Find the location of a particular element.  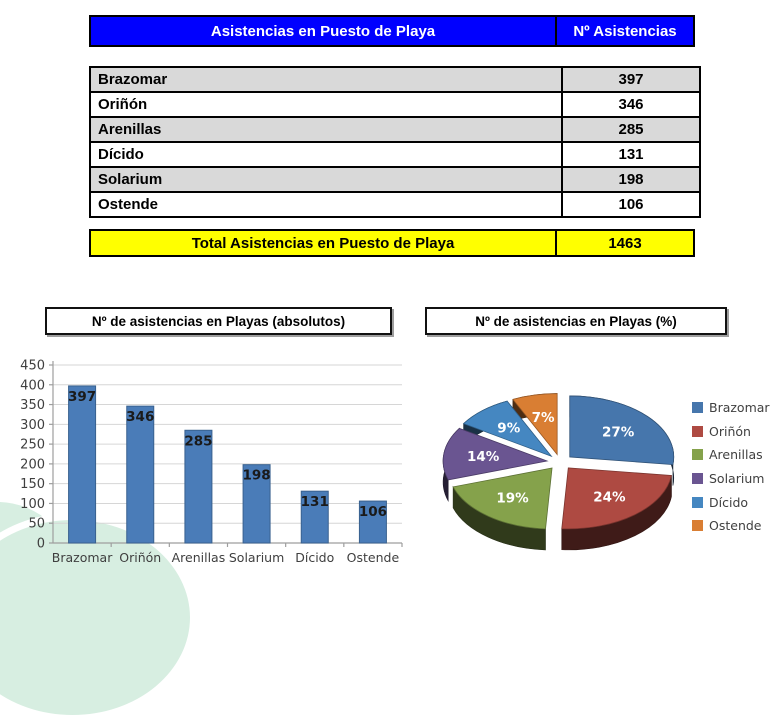

bar-value-label: 346 is located at coordinates (140, 417).